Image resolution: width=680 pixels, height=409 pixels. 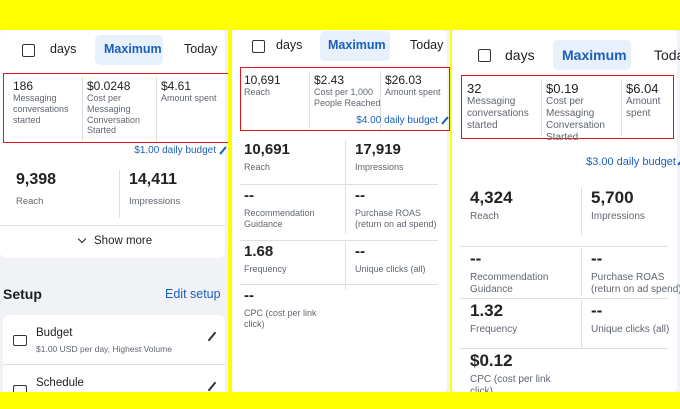 What do you see at coordinates (123, 241) in the screenshot?
I see `show-more: Show more` at bounding box center [123, 241].